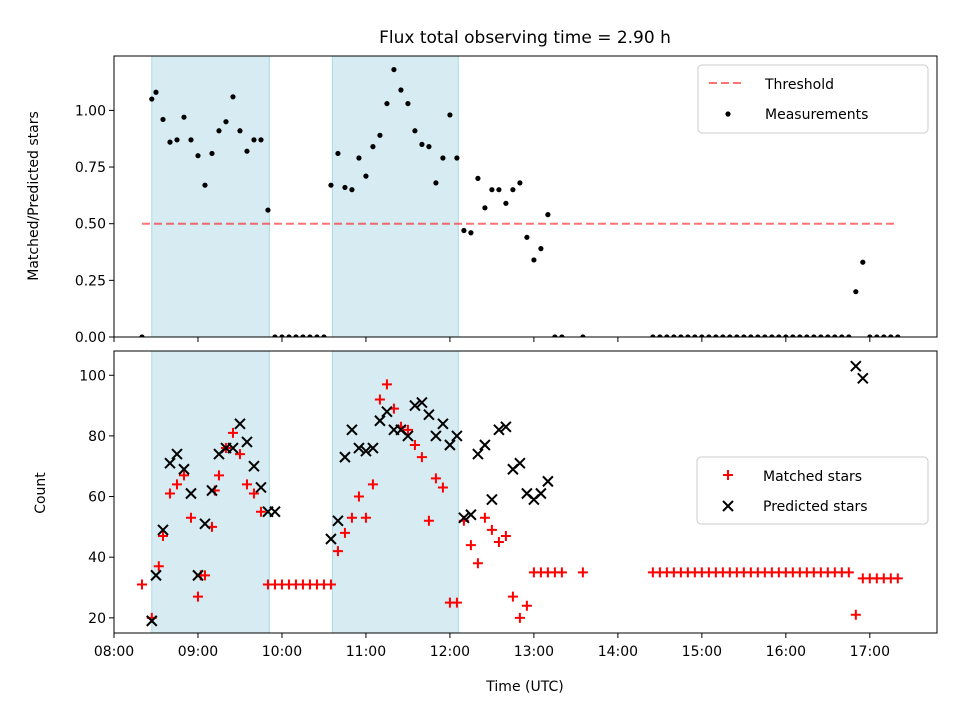 The height and width of the screenshot is (720, 960). What do you see at coordinates (816, 115) in the screenshot?
I see `legend-measure-label: Measurements` at bounding box center [816, 115].